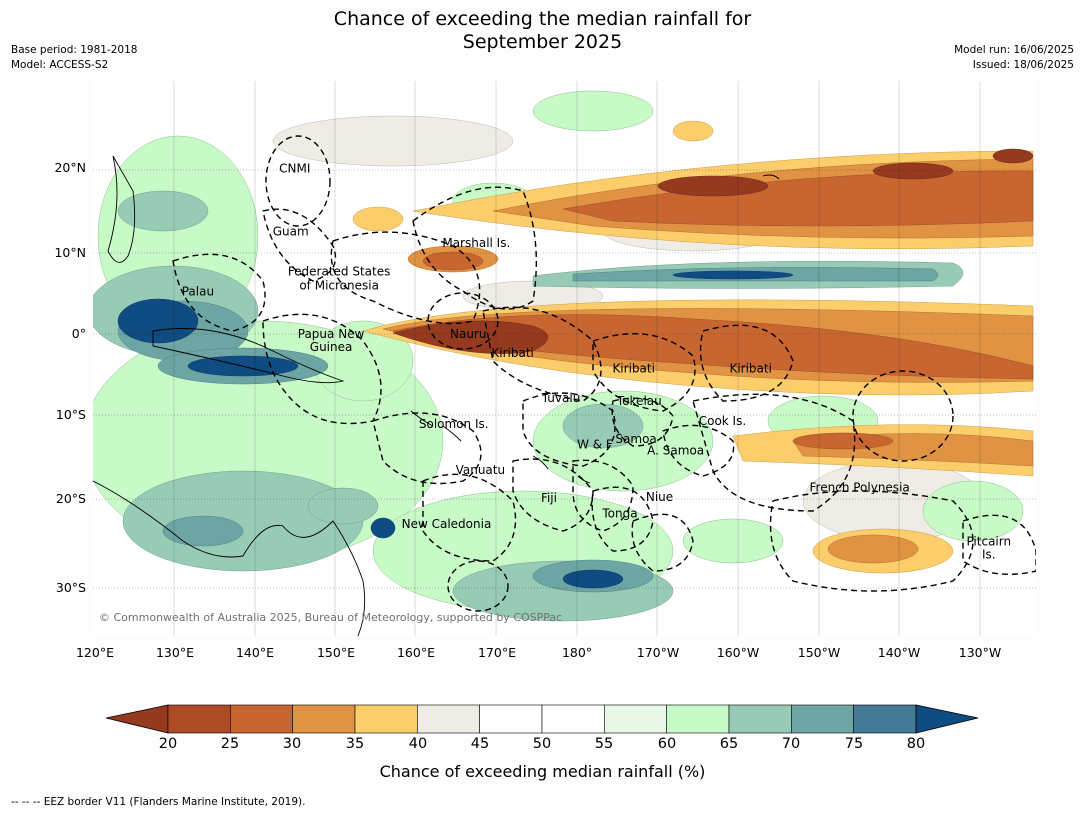 This screenshot has height=816, width=1085. I want to click on y-tick-10n: 10°N, so click(70, 252).